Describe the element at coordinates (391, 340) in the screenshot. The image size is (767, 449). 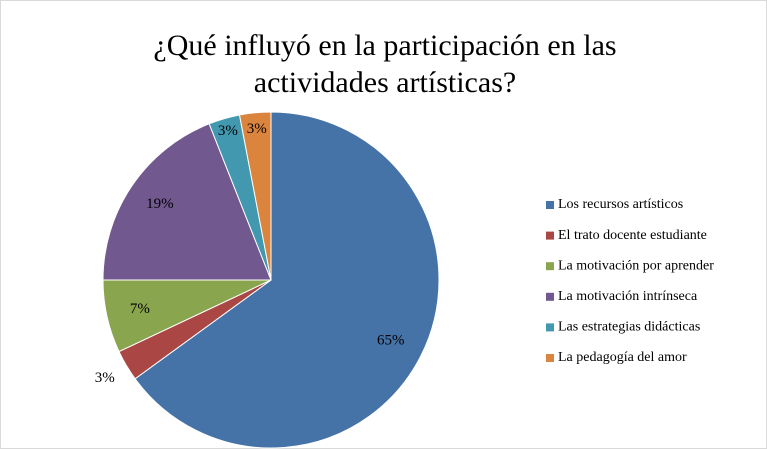
I see `data-label: 65%` at that location.